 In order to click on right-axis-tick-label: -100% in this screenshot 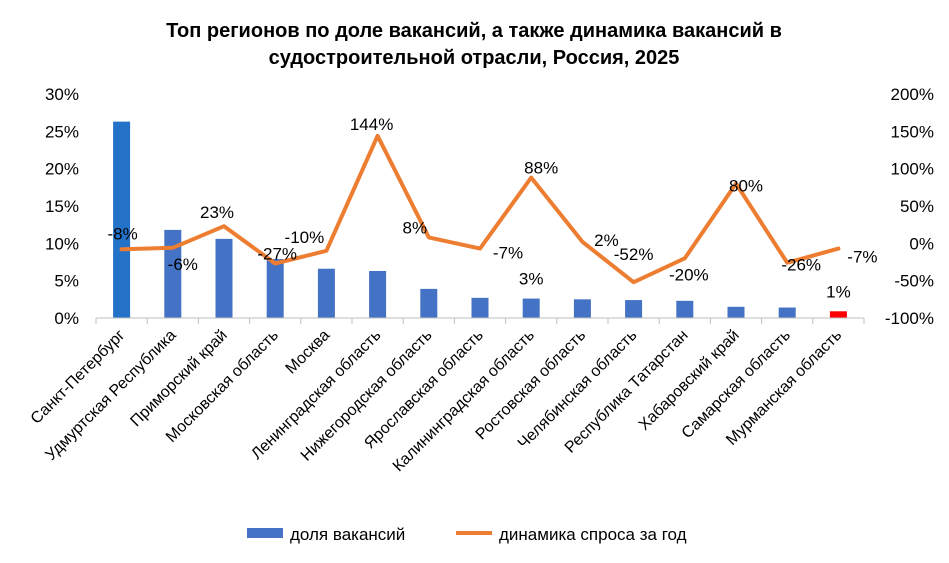, I will do `click(909, 318)`.